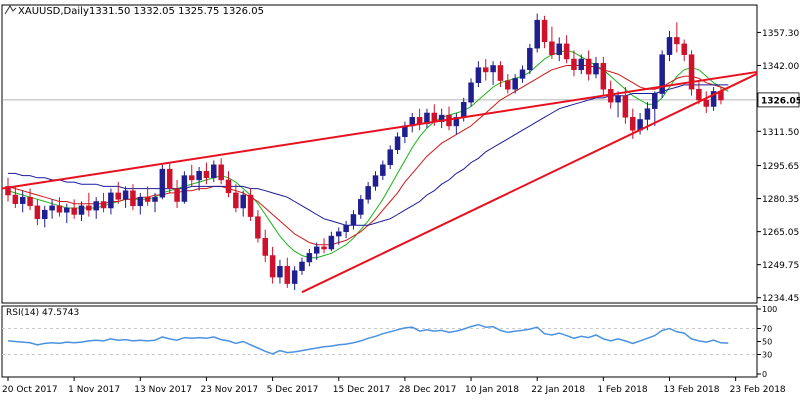 This screenshot has width=800, height=404. Describe the element at coordinates (780, 233) in the screenshot. I see `price-axis-label: 1265.05` at that location.